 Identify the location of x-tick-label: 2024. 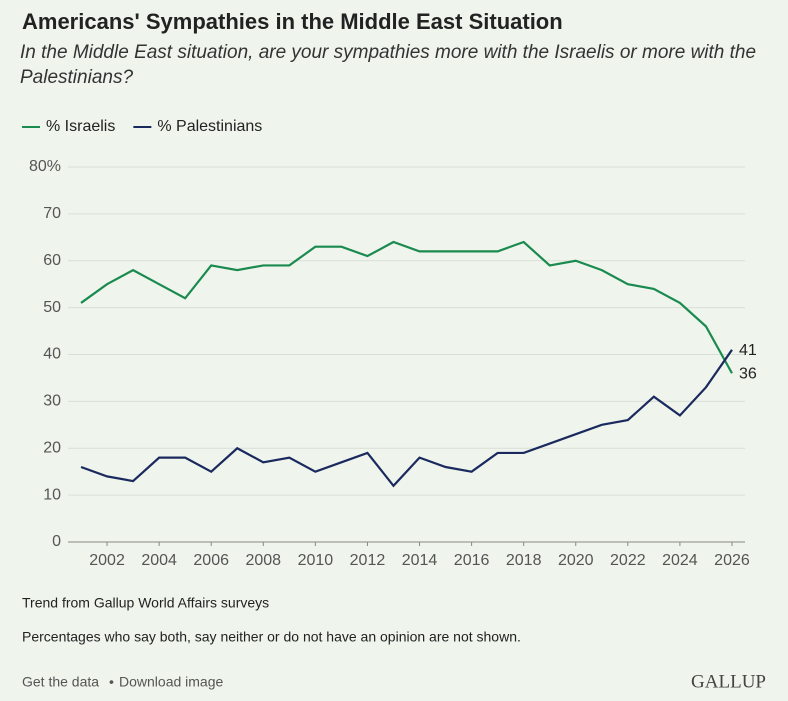
(680, 560).